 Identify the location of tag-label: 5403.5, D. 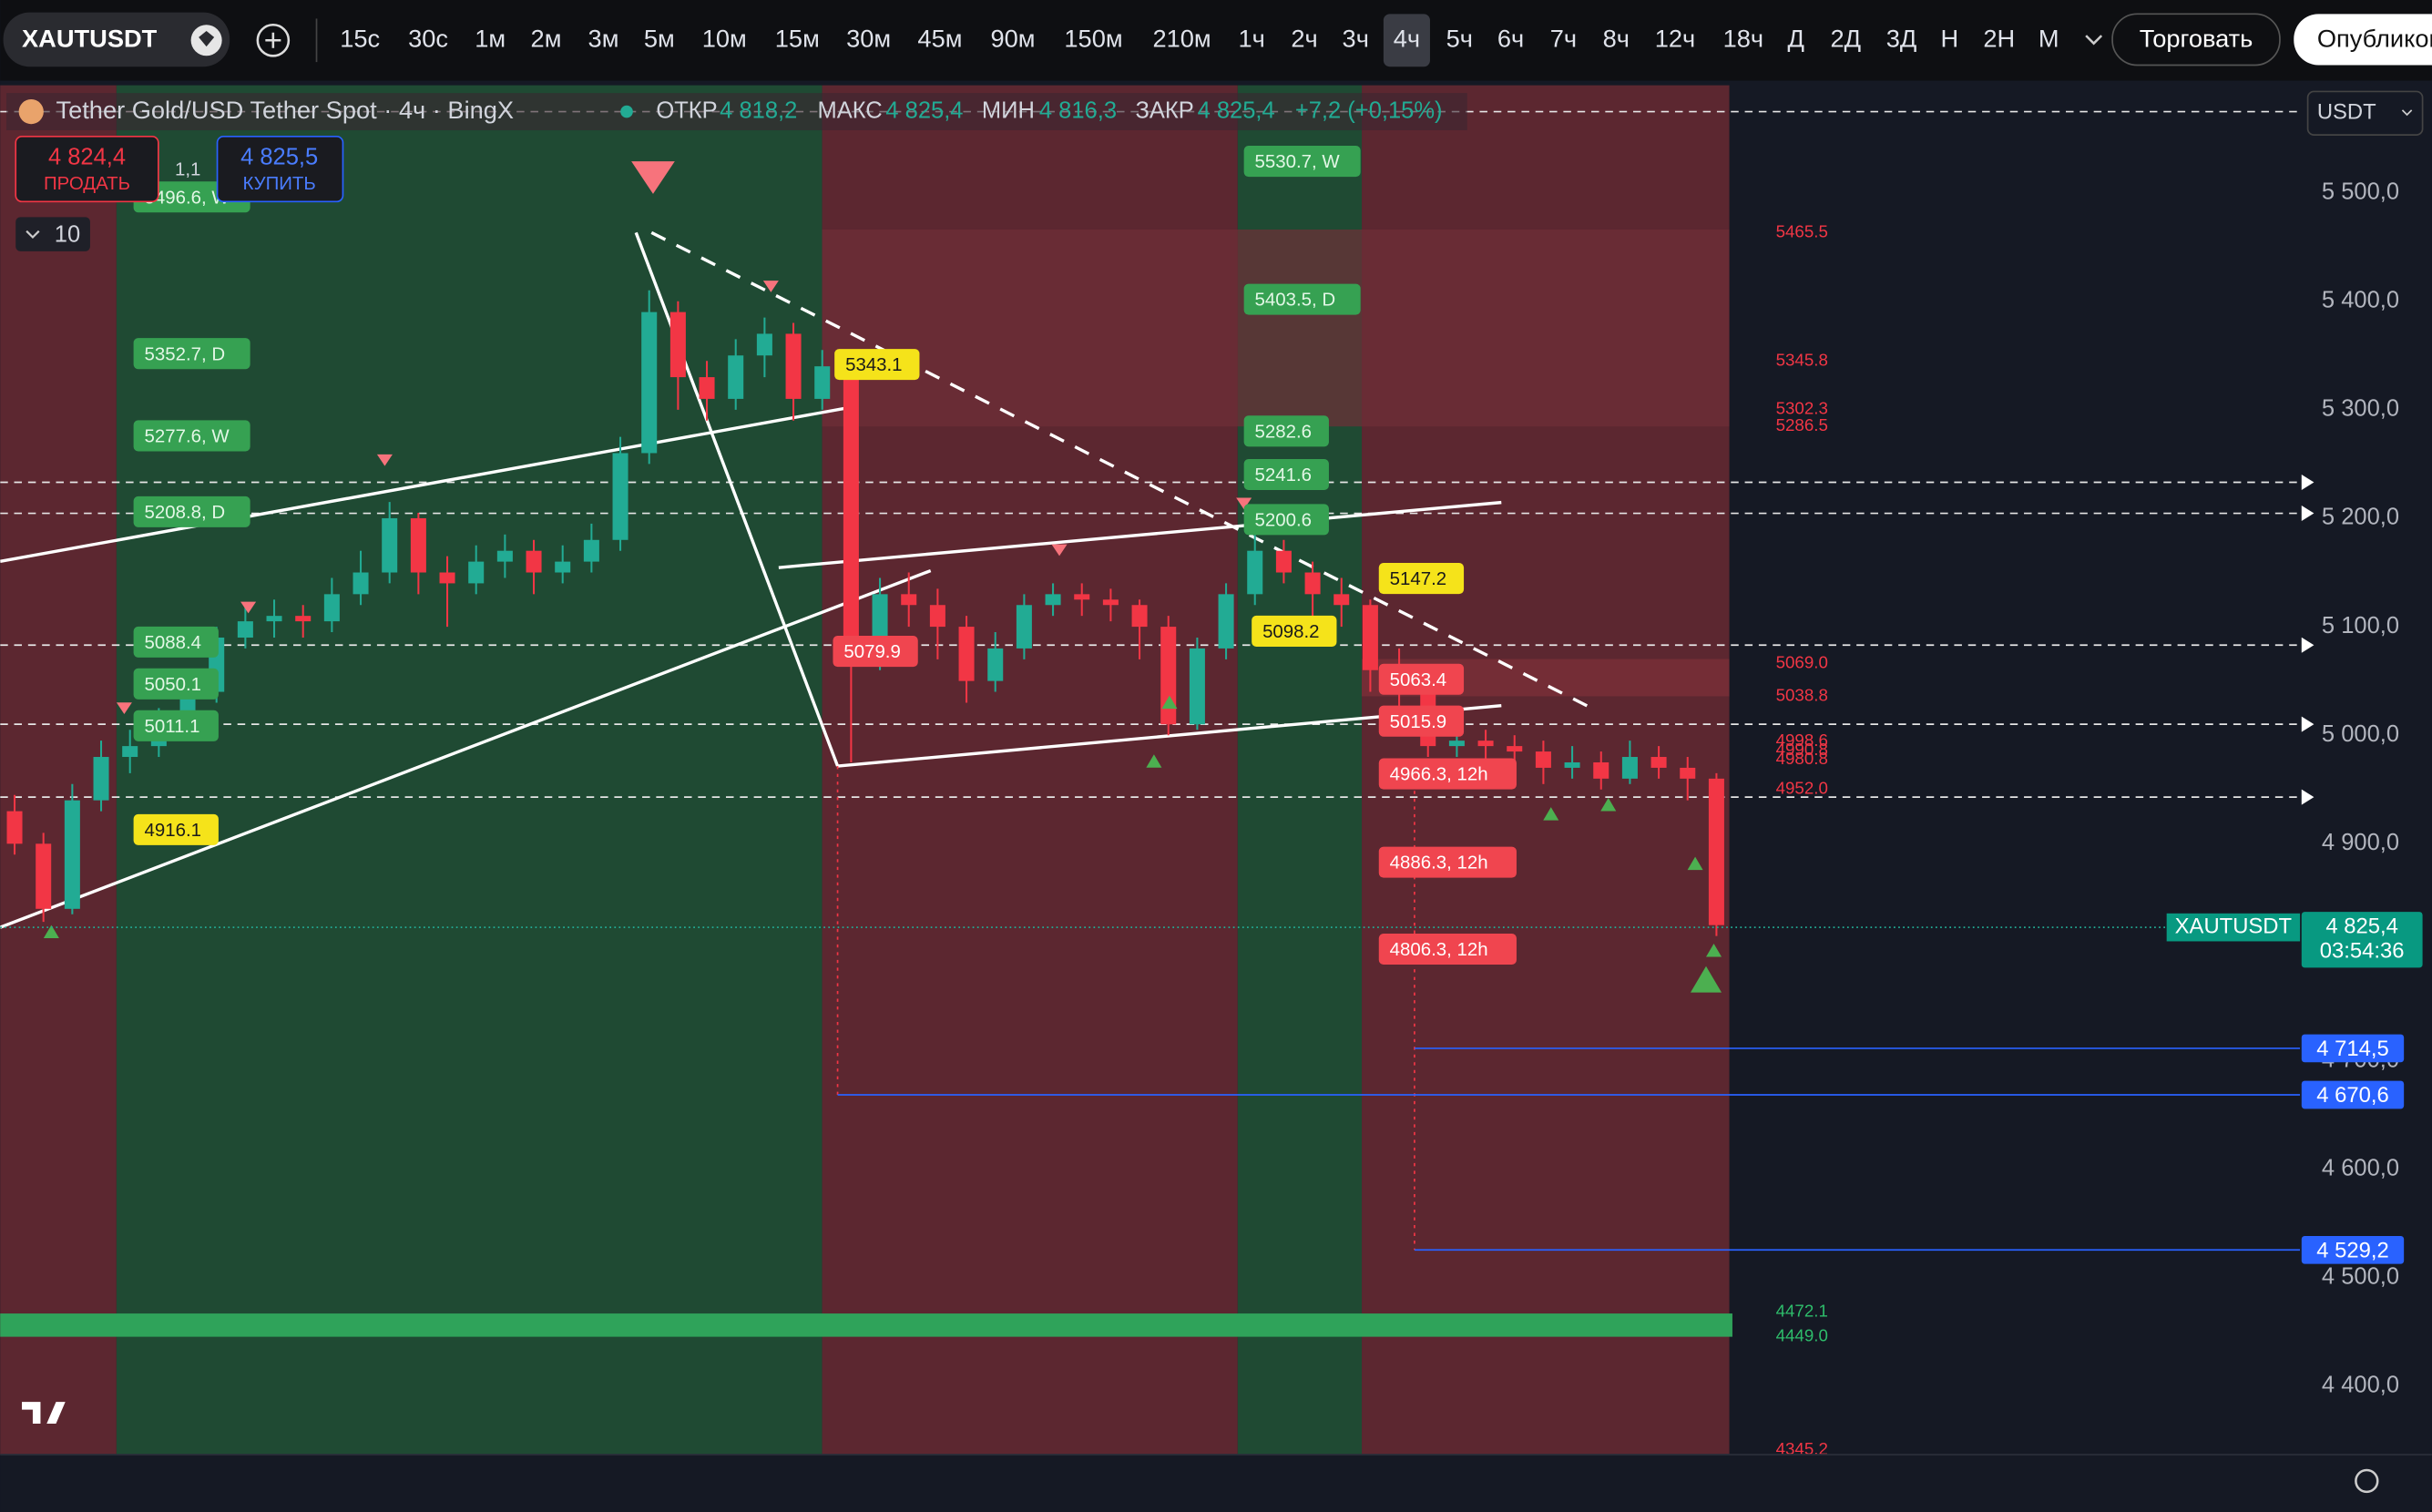
(1295, 301).